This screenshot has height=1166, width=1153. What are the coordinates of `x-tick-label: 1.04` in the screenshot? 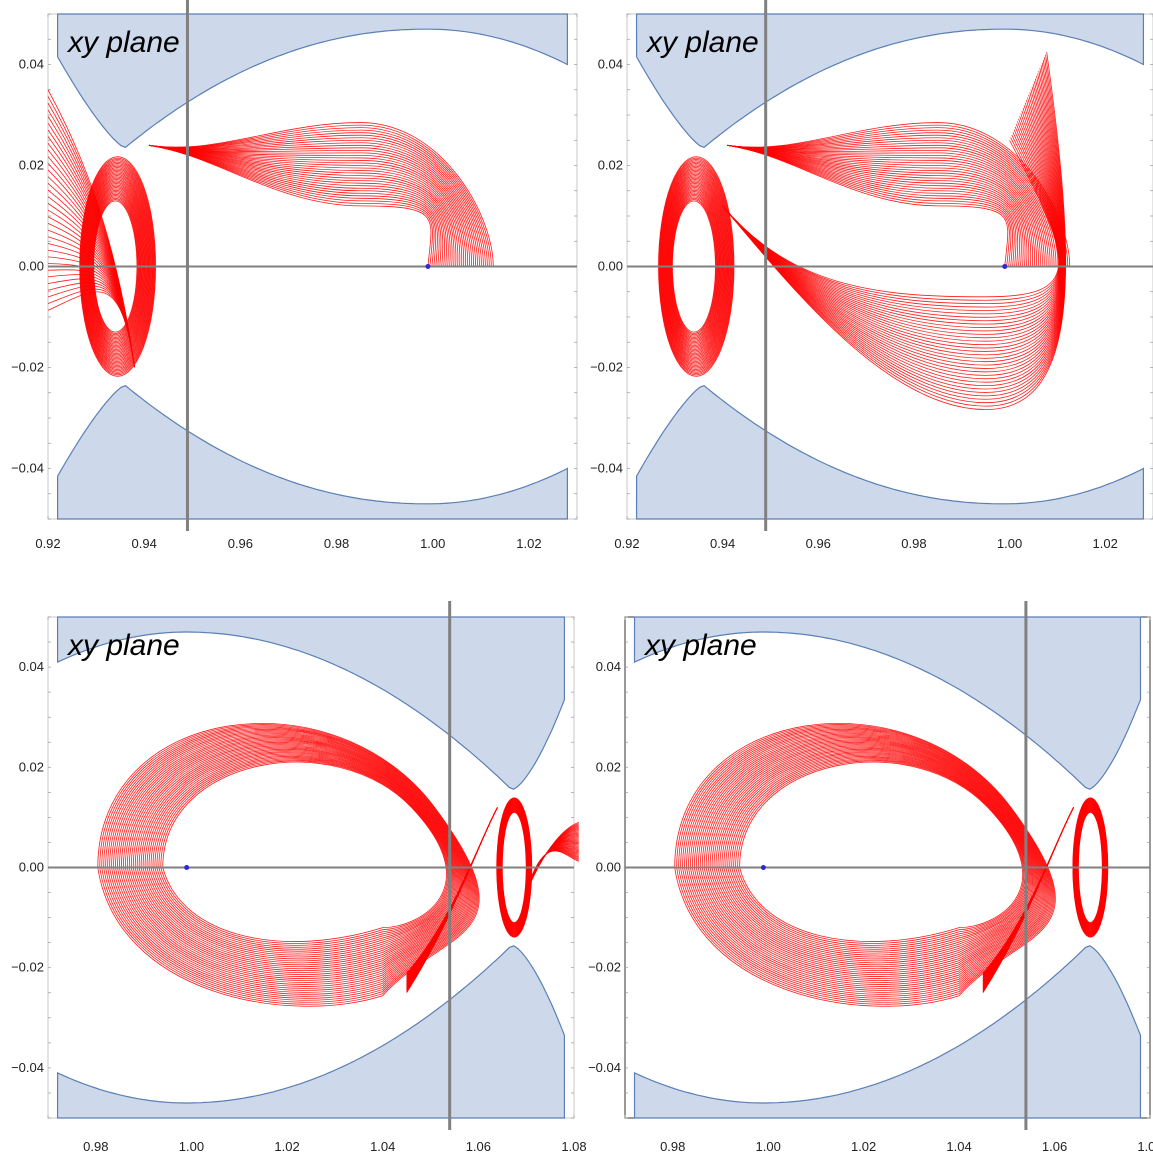 It's located at (958, 1146).